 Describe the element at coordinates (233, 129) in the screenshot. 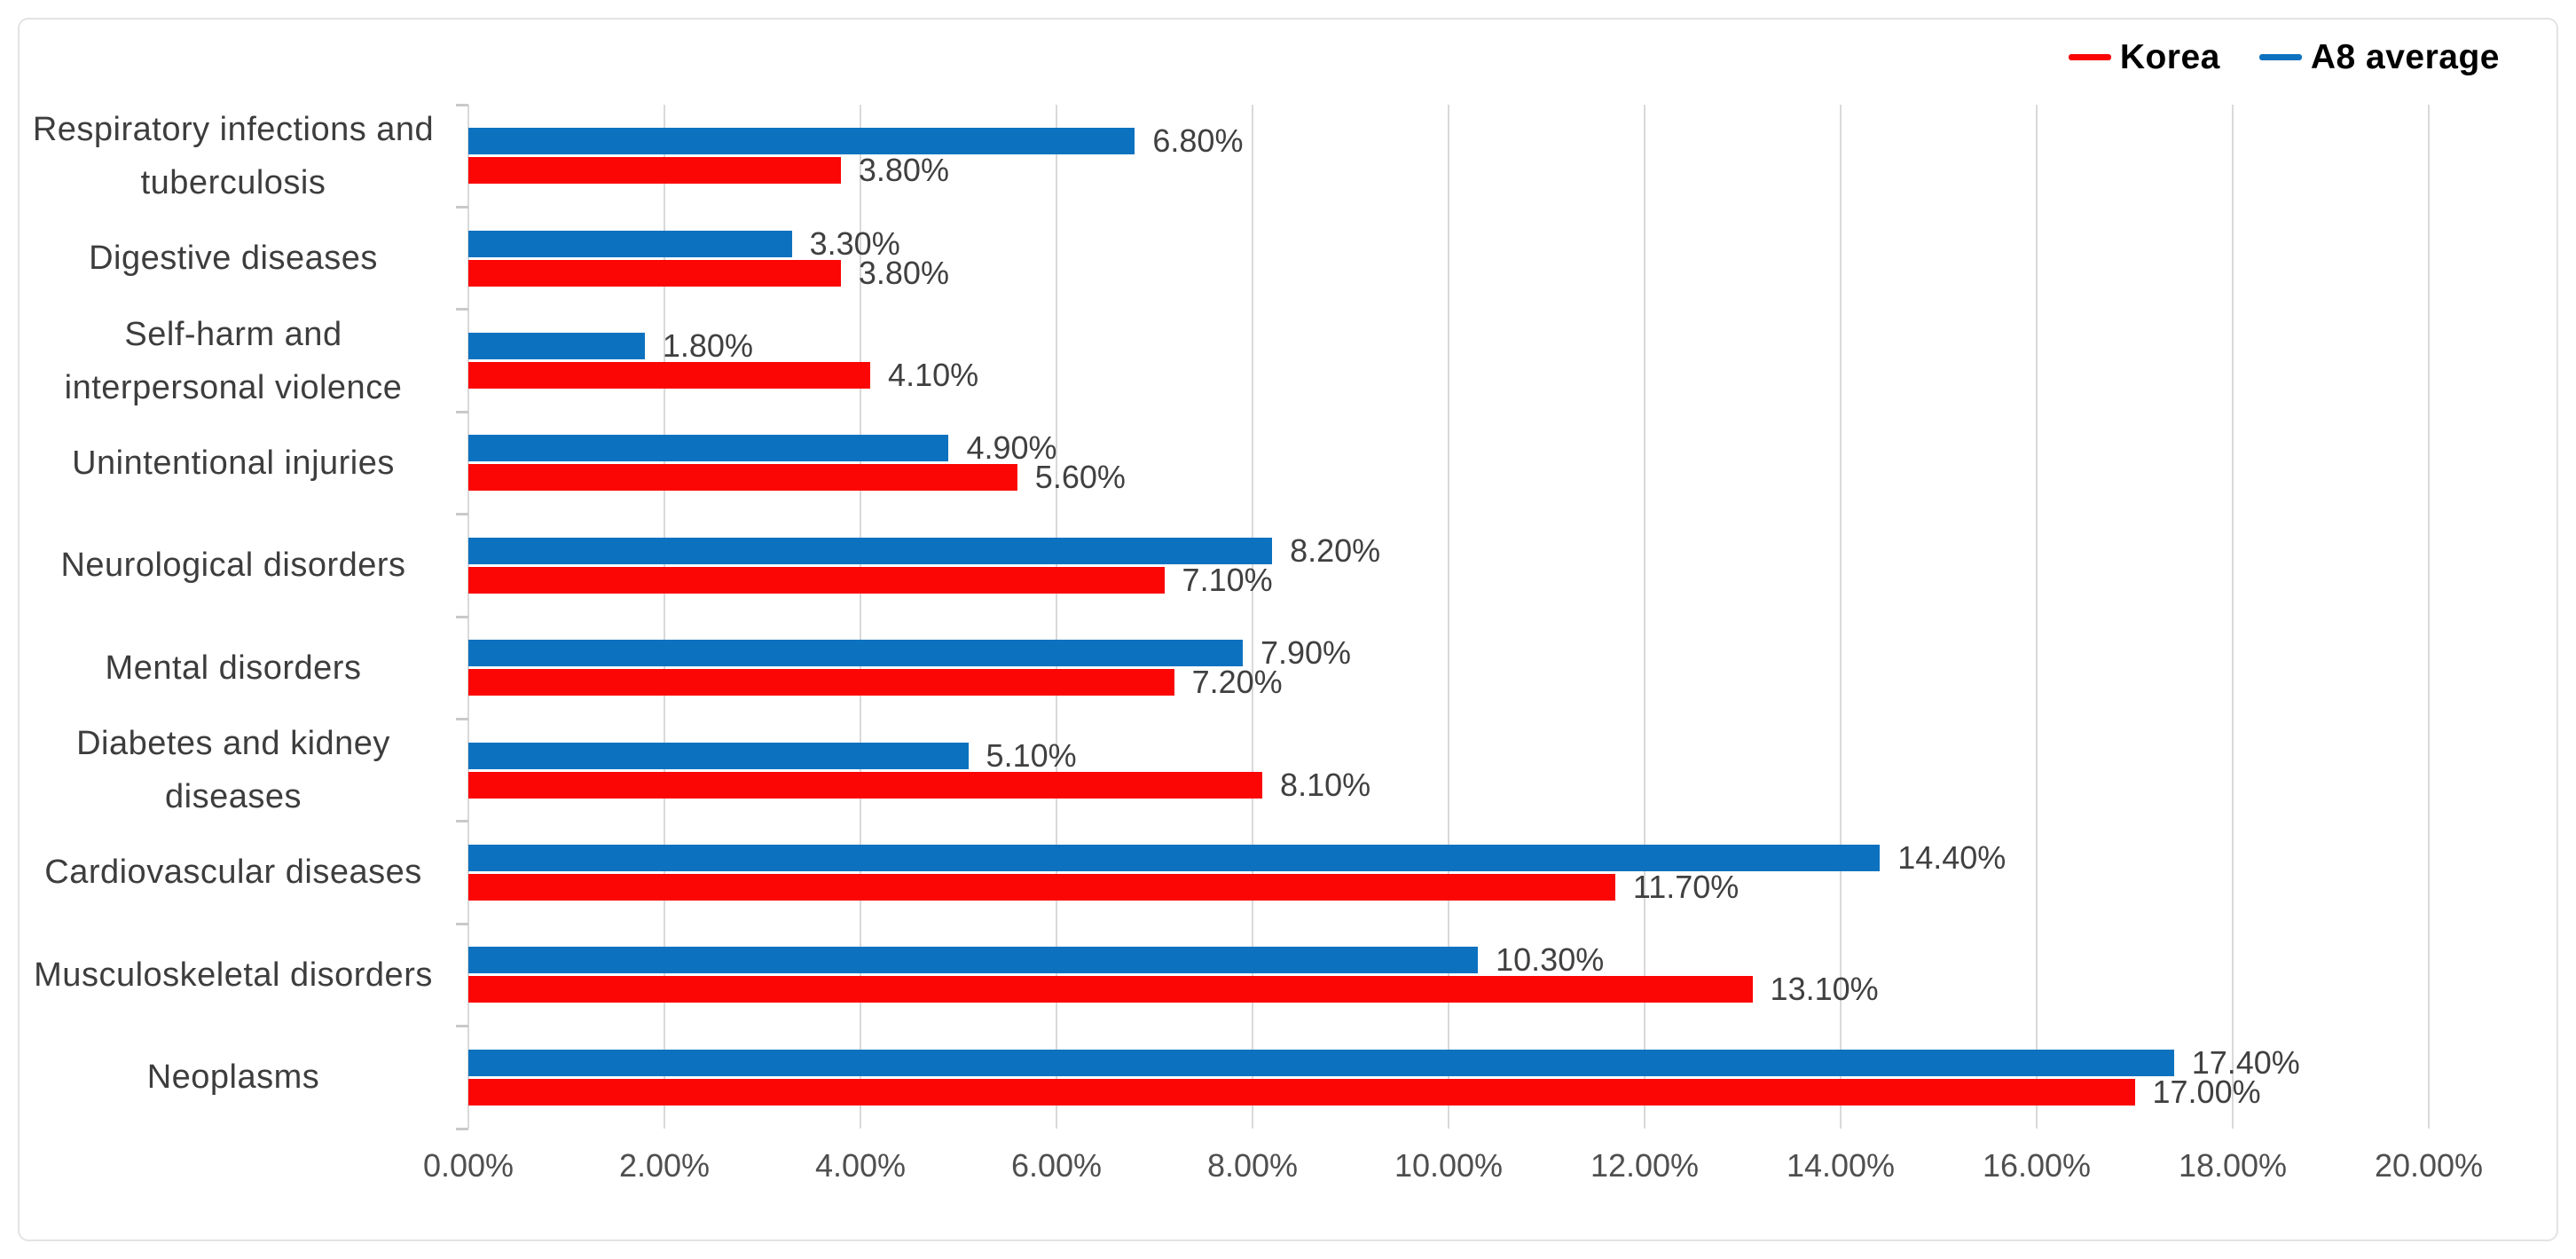

I see `category-label-line: Respiratory infections and` at that location.